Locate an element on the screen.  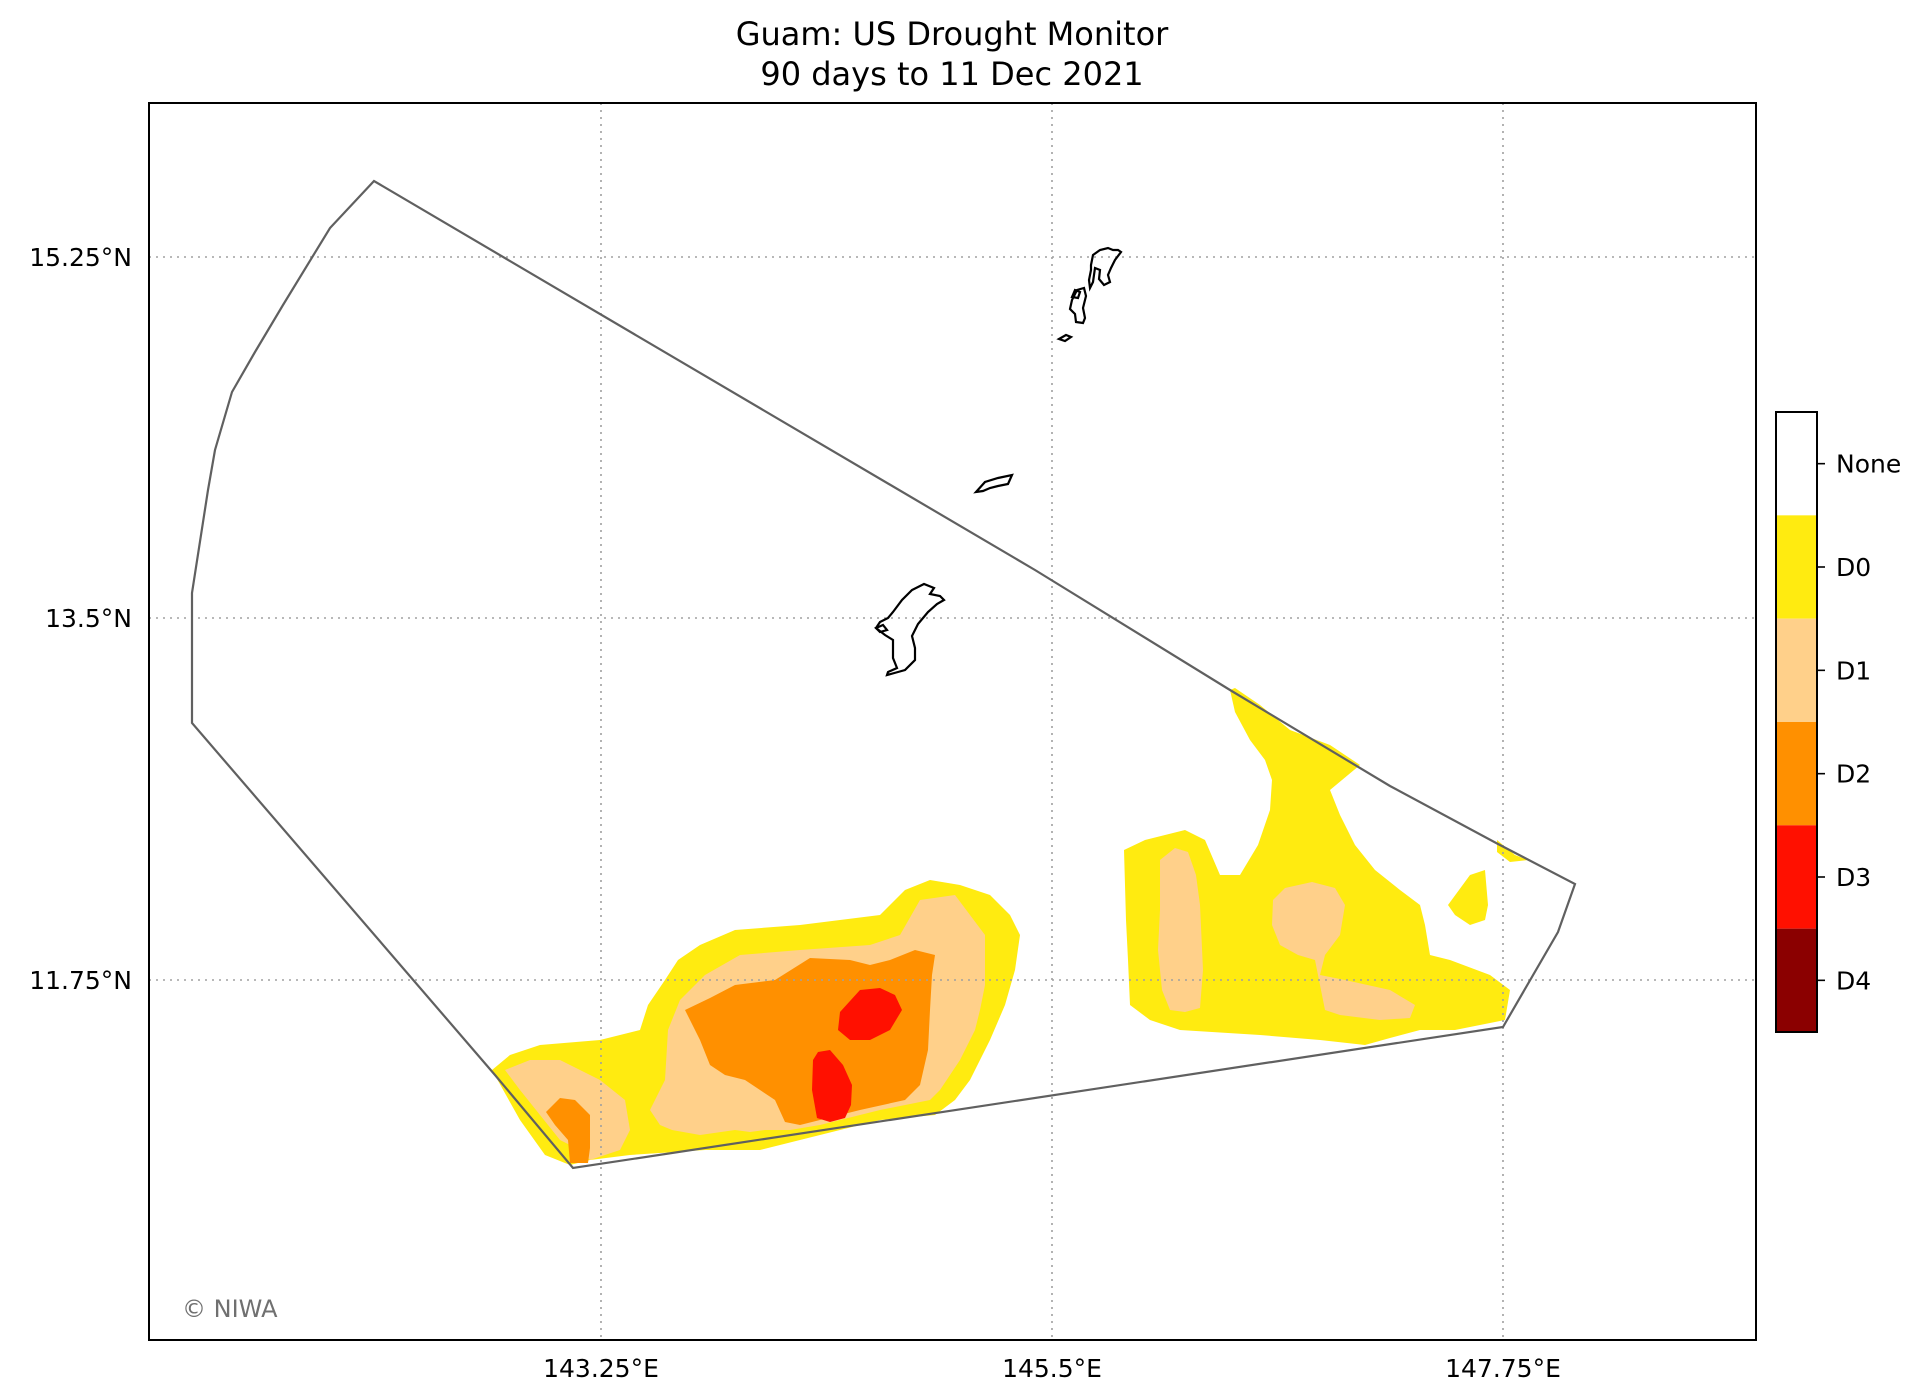
tinian-main-island is located at coordinates (1078, 305).